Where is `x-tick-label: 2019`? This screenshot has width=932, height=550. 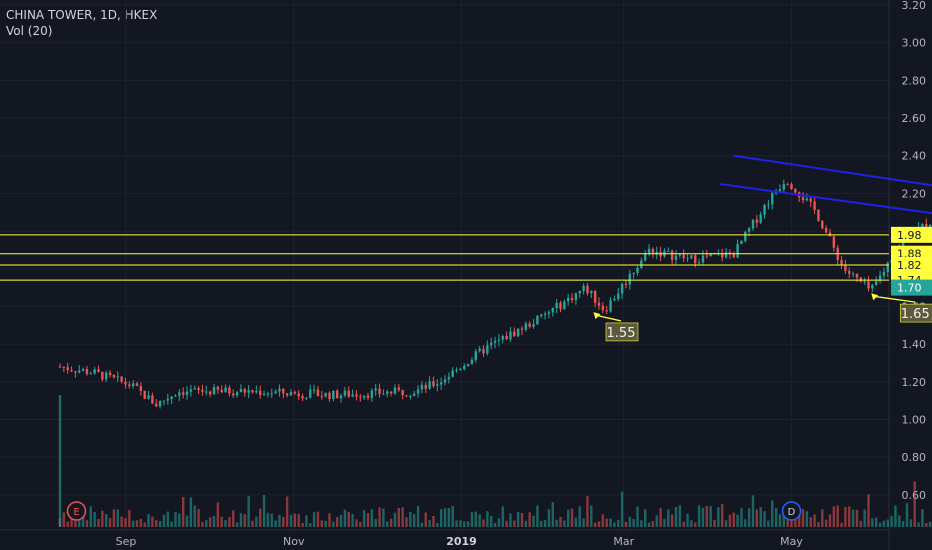 x-tick-label: 2019 is located at coordinates (461, 541).